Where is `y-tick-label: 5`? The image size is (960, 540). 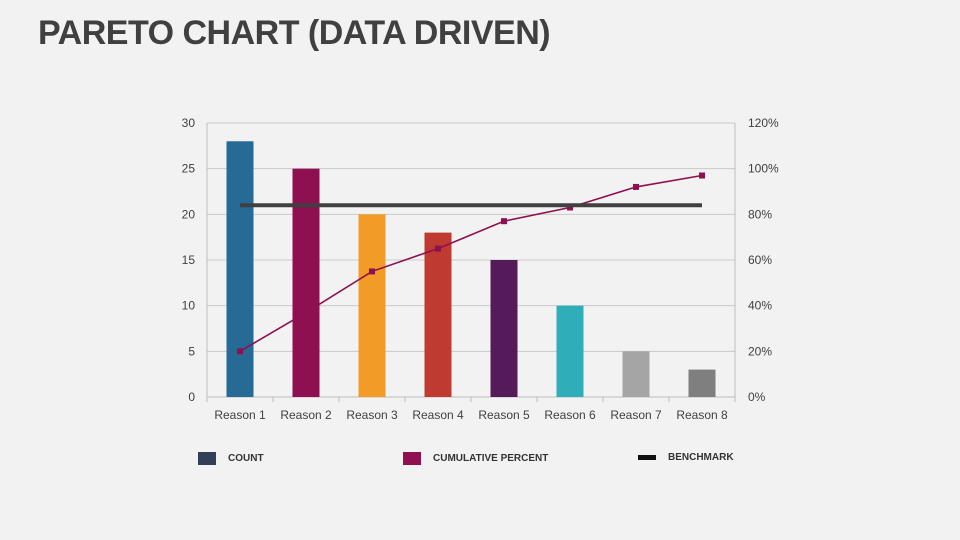 y-tick-label: 5 is located at coordinates (191, 351).